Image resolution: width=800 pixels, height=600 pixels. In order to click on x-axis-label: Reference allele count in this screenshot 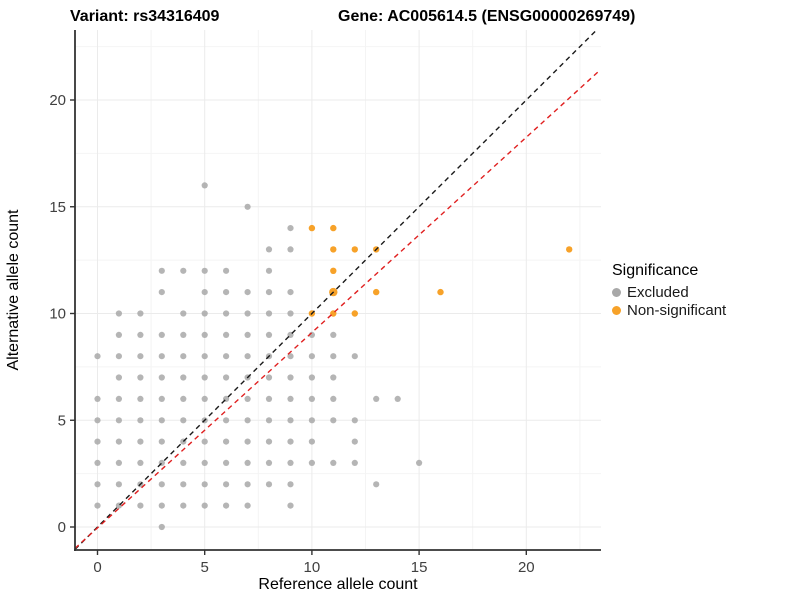, I will do `click(338, 584)`.